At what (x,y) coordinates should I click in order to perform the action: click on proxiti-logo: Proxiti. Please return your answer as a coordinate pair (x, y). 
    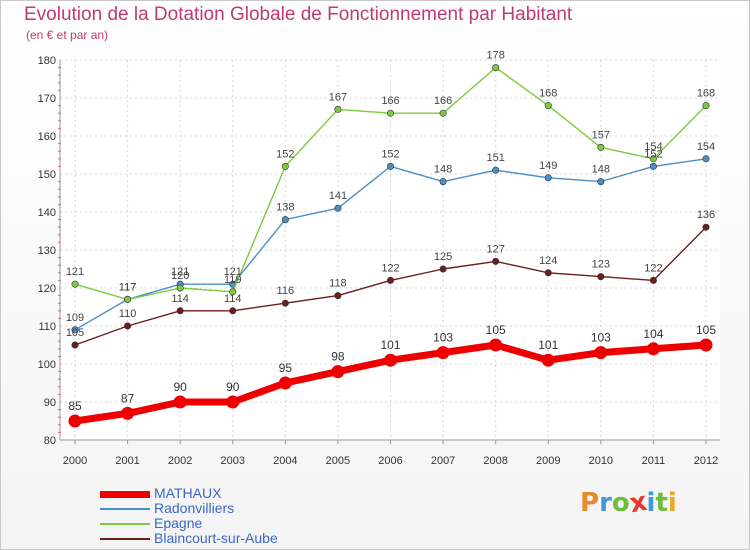
    Looking at the image, I should click on (628, 503).